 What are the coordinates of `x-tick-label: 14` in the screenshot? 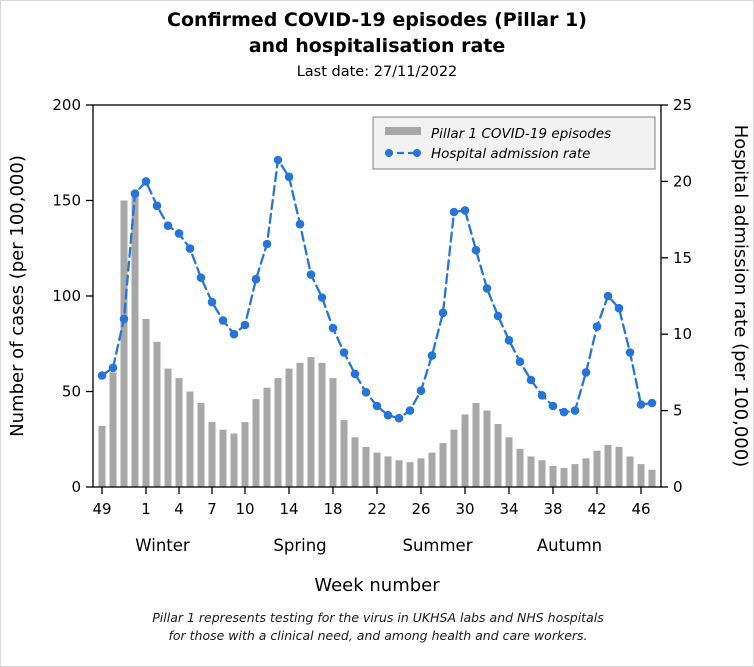 It's located at (288, 509).